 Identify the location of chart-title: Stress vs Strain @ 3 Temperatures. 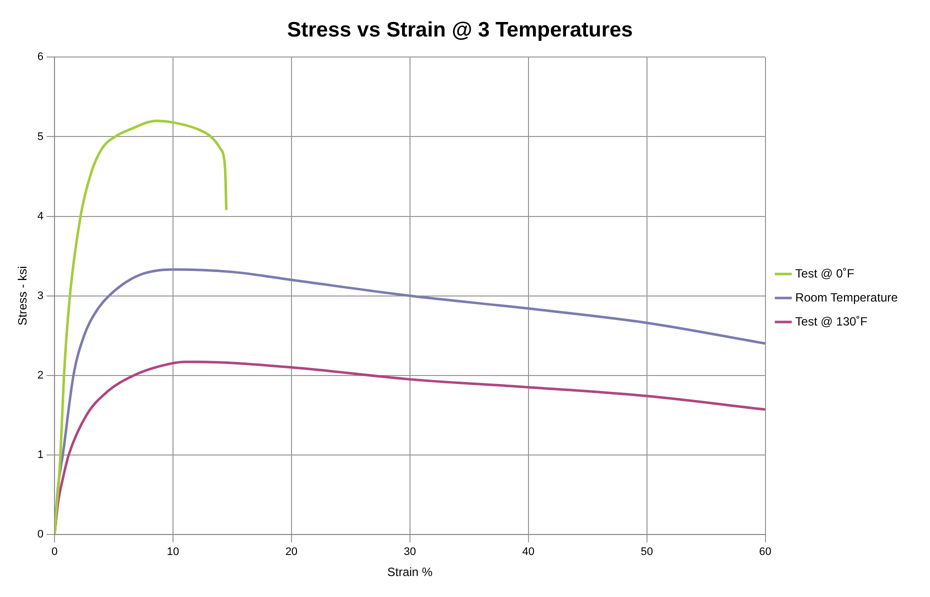
(460, 30).